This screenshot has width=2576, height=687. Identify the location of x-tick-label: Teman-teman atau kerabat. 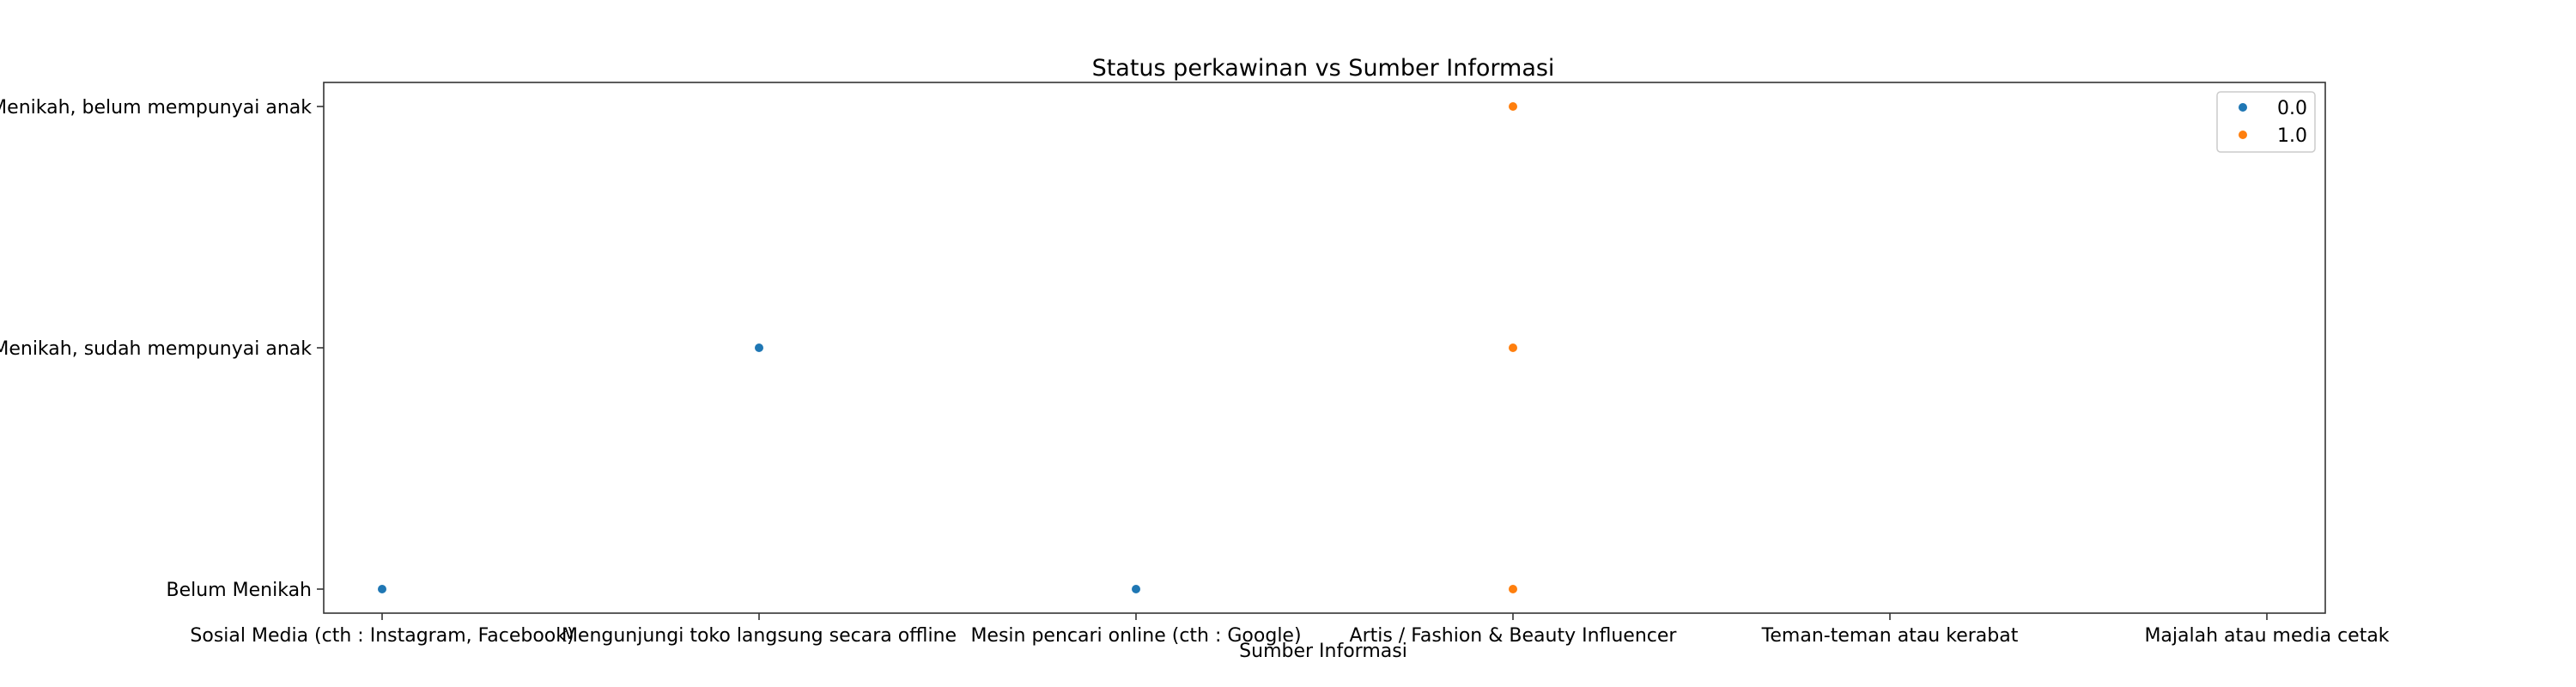
(1890, 636).